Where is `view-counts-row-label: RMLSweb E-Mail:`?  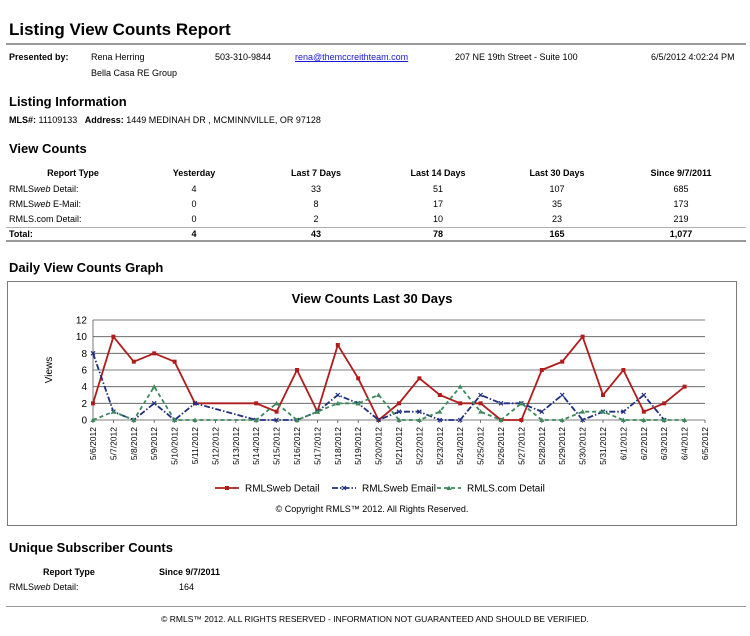
view-counts-row-label: RMLSweb E-Mail: is located at coordinates (45, 204).